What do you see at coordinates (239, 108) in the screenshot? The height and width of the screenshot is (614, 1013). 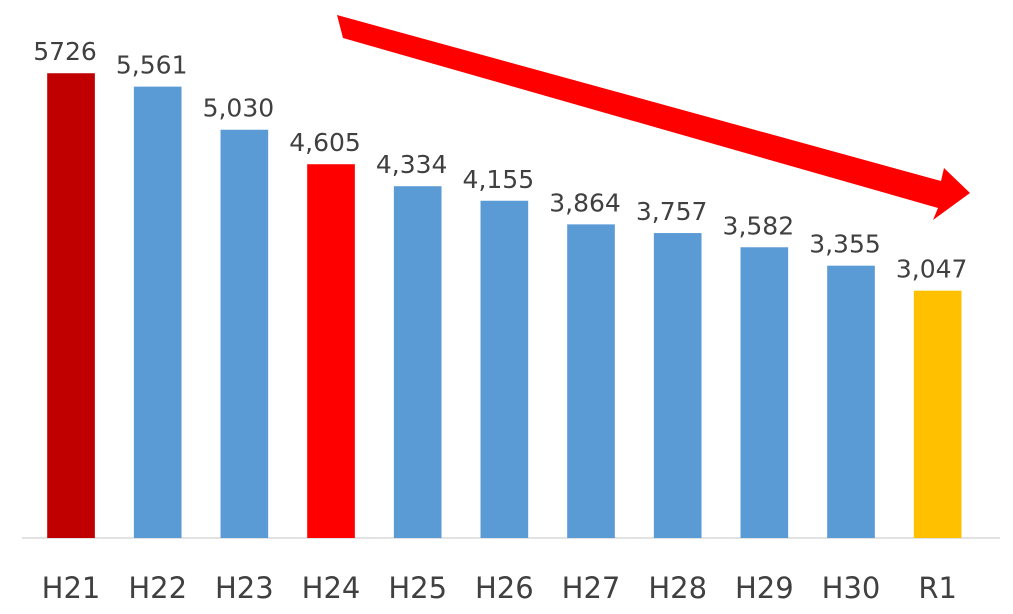 I see `value-label: 5,030` at bounding box center [239, 108].